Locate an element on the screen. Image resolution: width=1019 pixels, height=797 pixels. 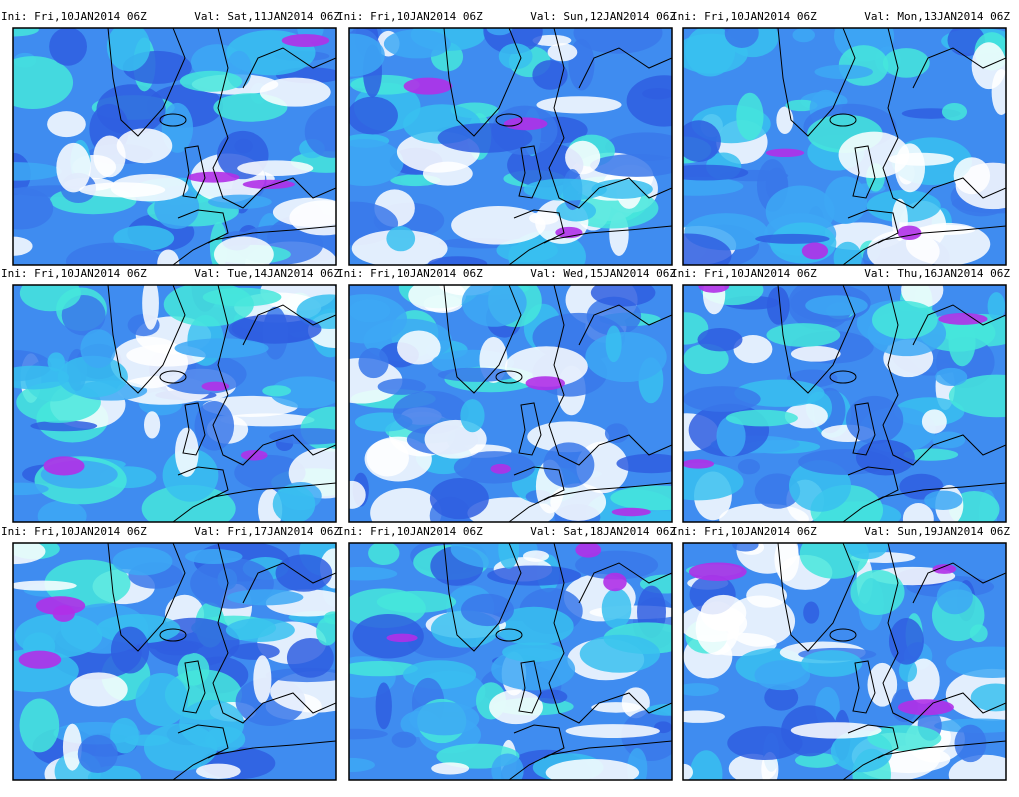
valid-time: Val: Sat,11JAN2014 06Z is located at coordinates (267, 16).